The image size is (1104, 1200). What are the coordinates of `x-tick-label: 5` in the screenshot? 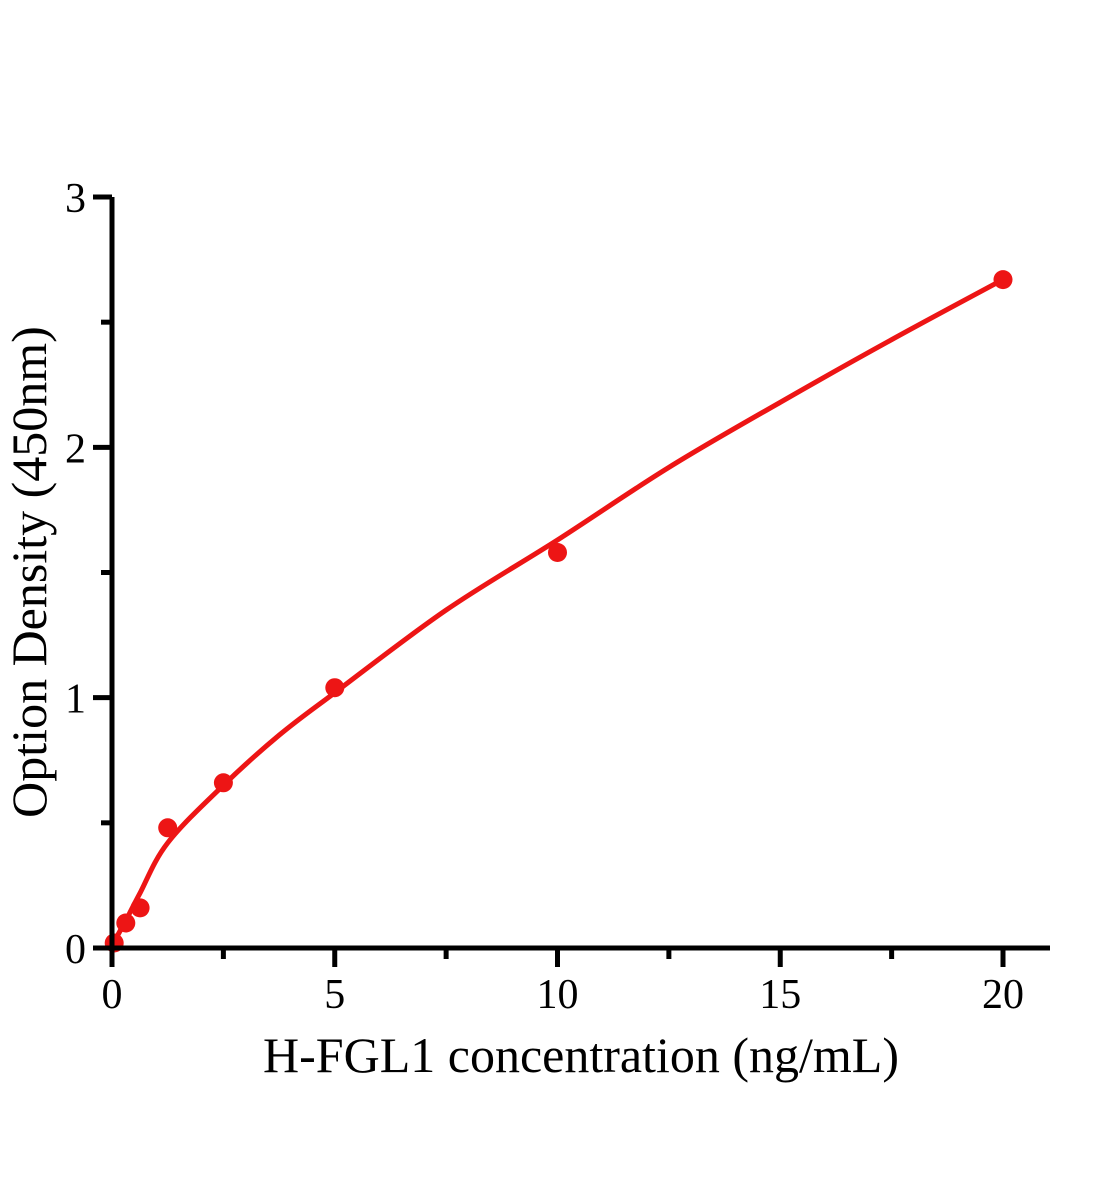 It's located at (334, 995).